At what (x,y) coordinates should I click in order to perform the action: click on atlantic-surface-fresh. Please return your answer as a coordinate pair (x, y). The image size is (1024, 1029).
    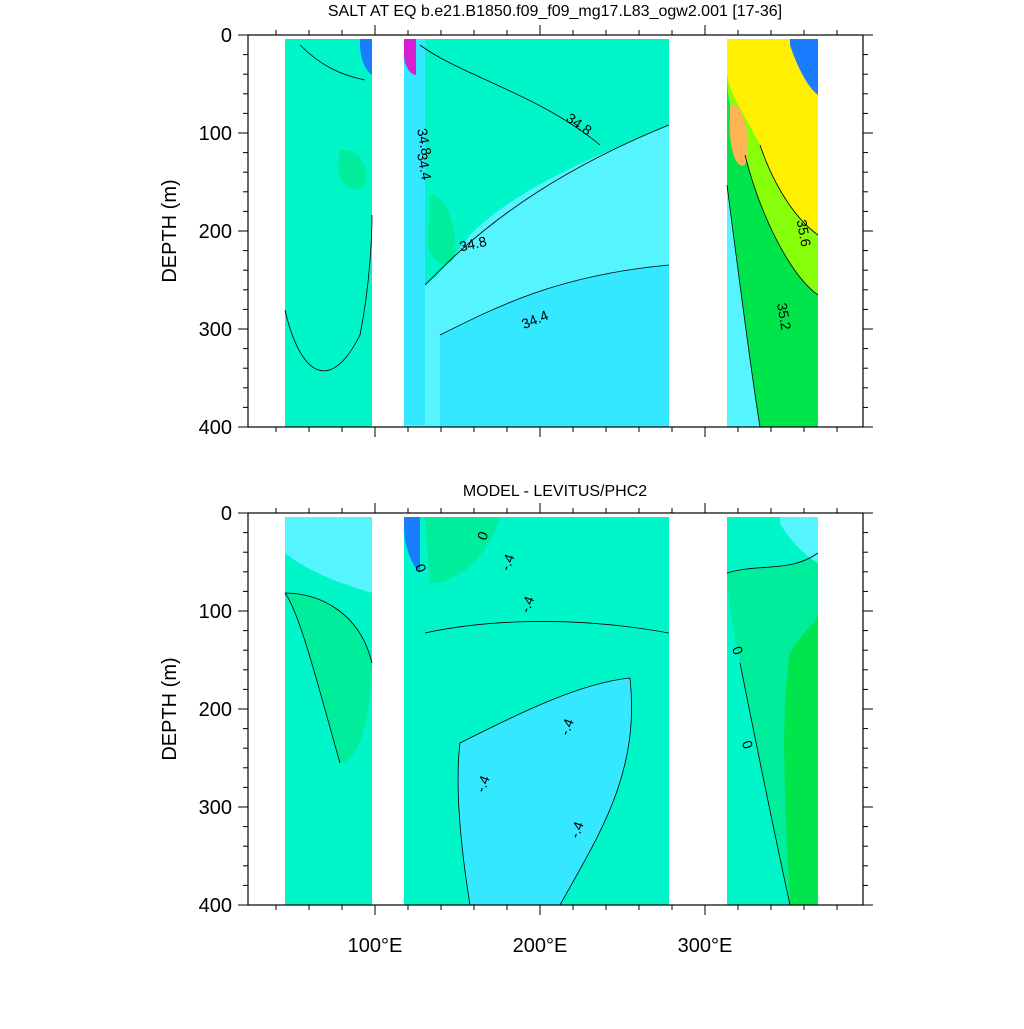
    Looking at the image, I should click on (804, 67).